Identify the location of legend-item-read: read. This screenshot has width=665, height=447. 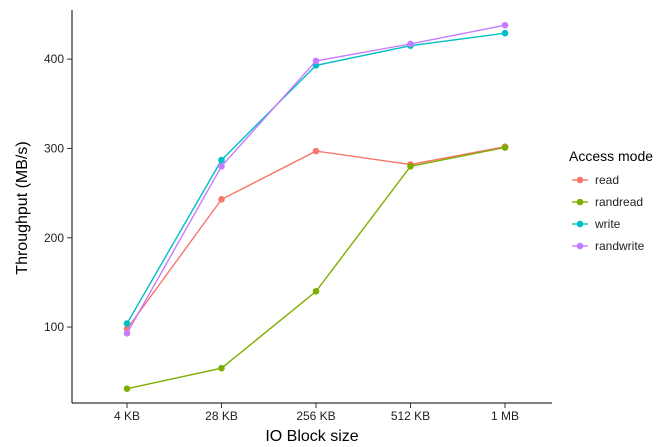
(595, 180).